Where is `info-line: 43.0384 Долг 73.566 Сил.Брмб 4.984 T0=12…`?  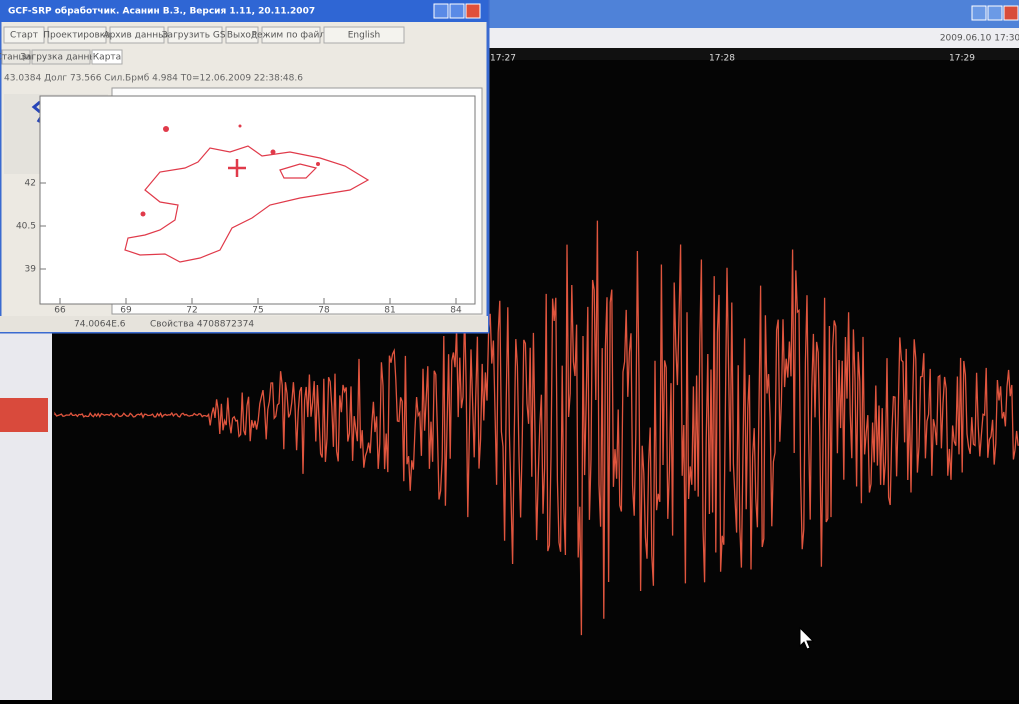
info-line: 43.0384 Долг 73.566 Сил.Брмб 4.984 T0=12… is located at coordinates (153, 79).